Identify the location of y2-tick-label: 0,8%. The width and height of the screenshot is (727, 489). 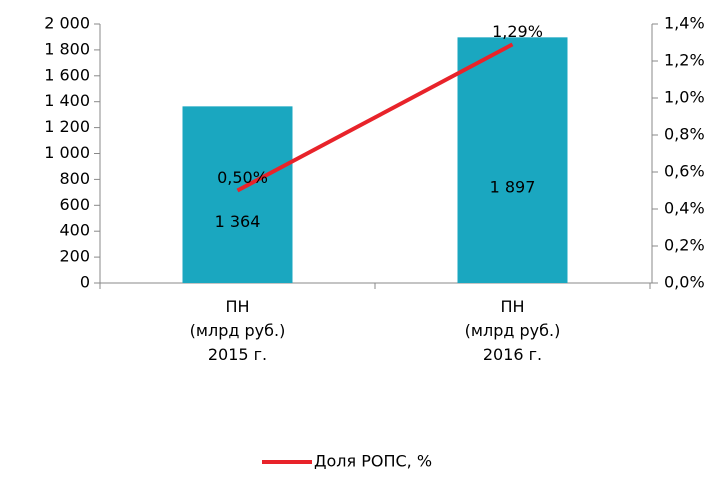
(684, 134).